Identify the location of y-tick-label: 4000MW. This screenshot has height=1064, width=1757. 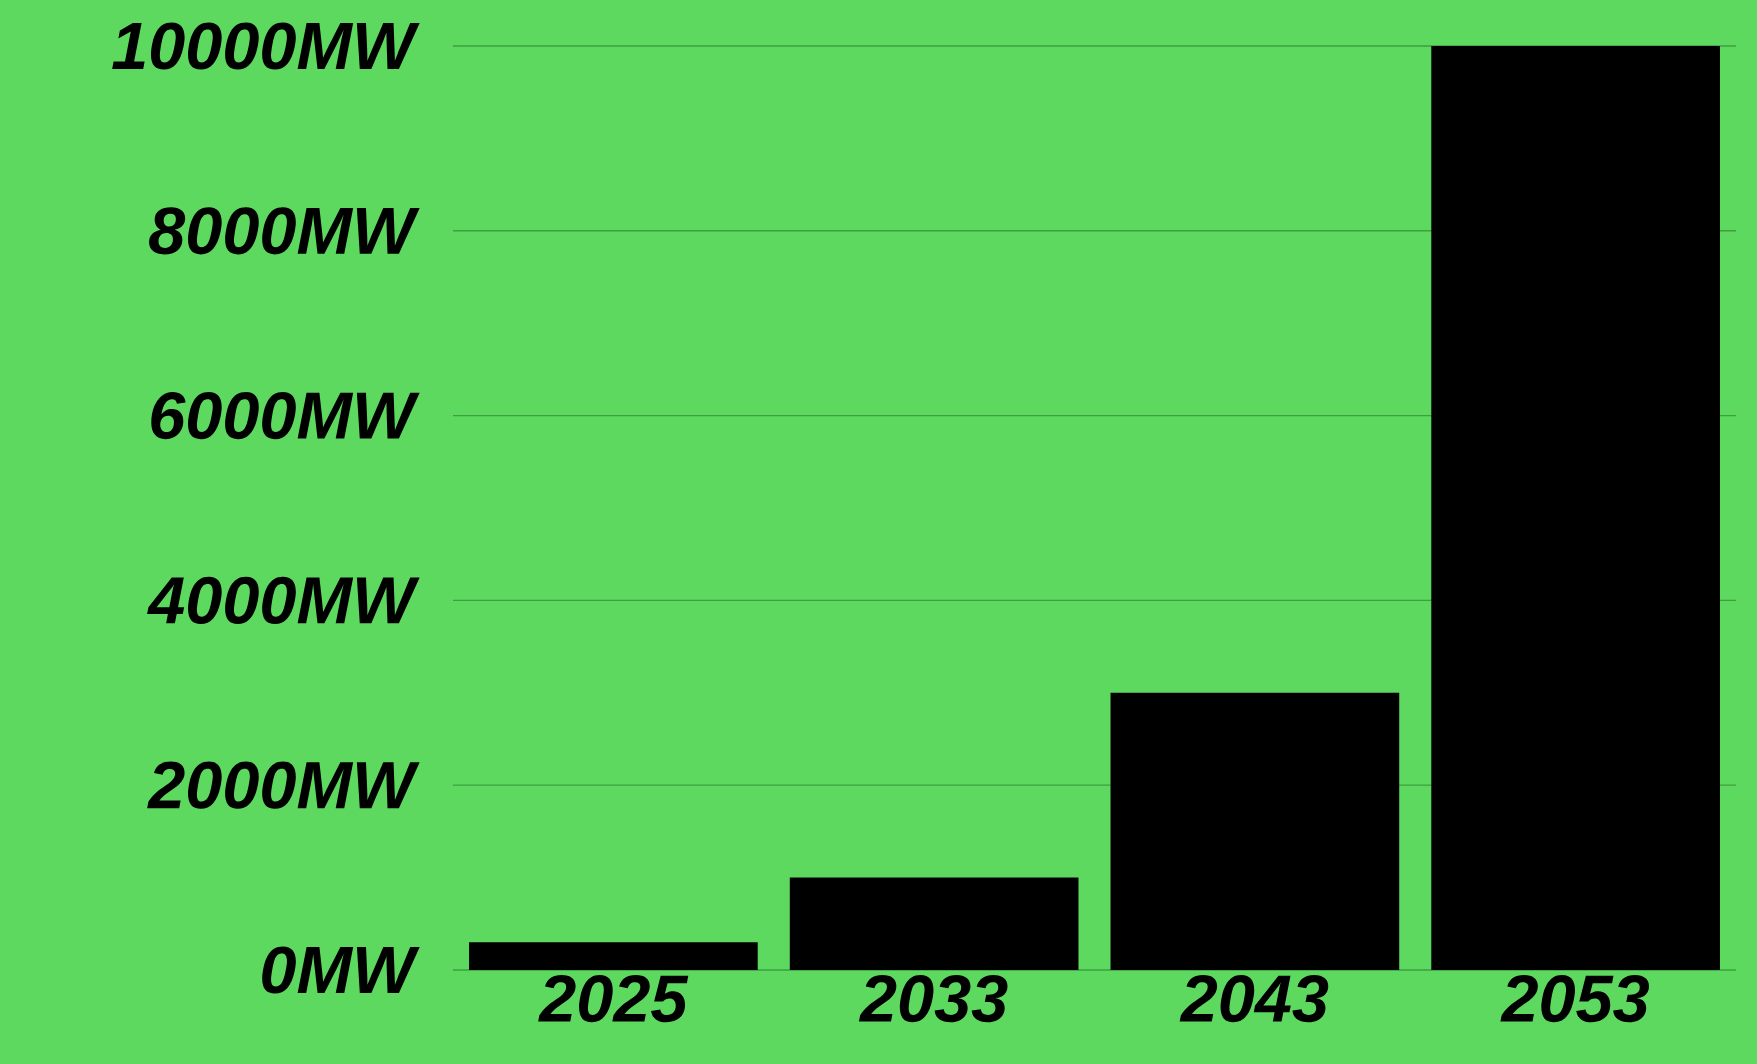
(283, 600).